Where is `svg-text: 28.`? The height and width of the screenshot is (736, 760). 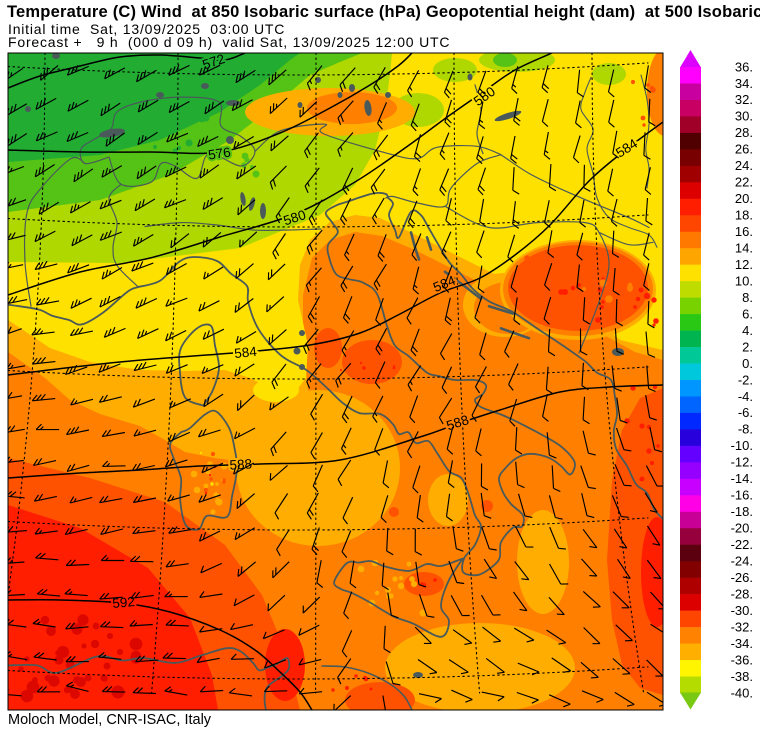 svg-text: 28. is located at coordinates (744, 132).